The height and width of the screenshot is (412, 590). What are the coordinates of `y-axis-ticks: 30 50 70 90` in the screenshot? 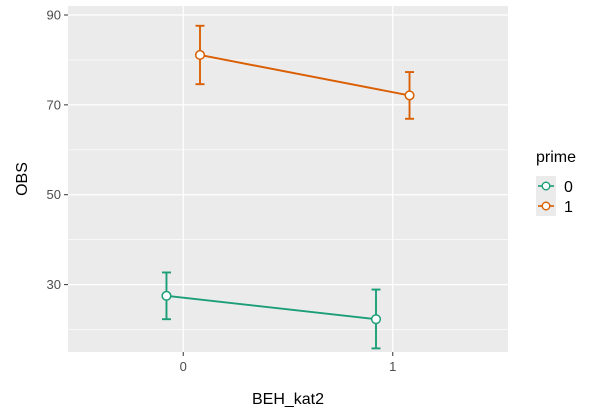 It's located at (57, 149).